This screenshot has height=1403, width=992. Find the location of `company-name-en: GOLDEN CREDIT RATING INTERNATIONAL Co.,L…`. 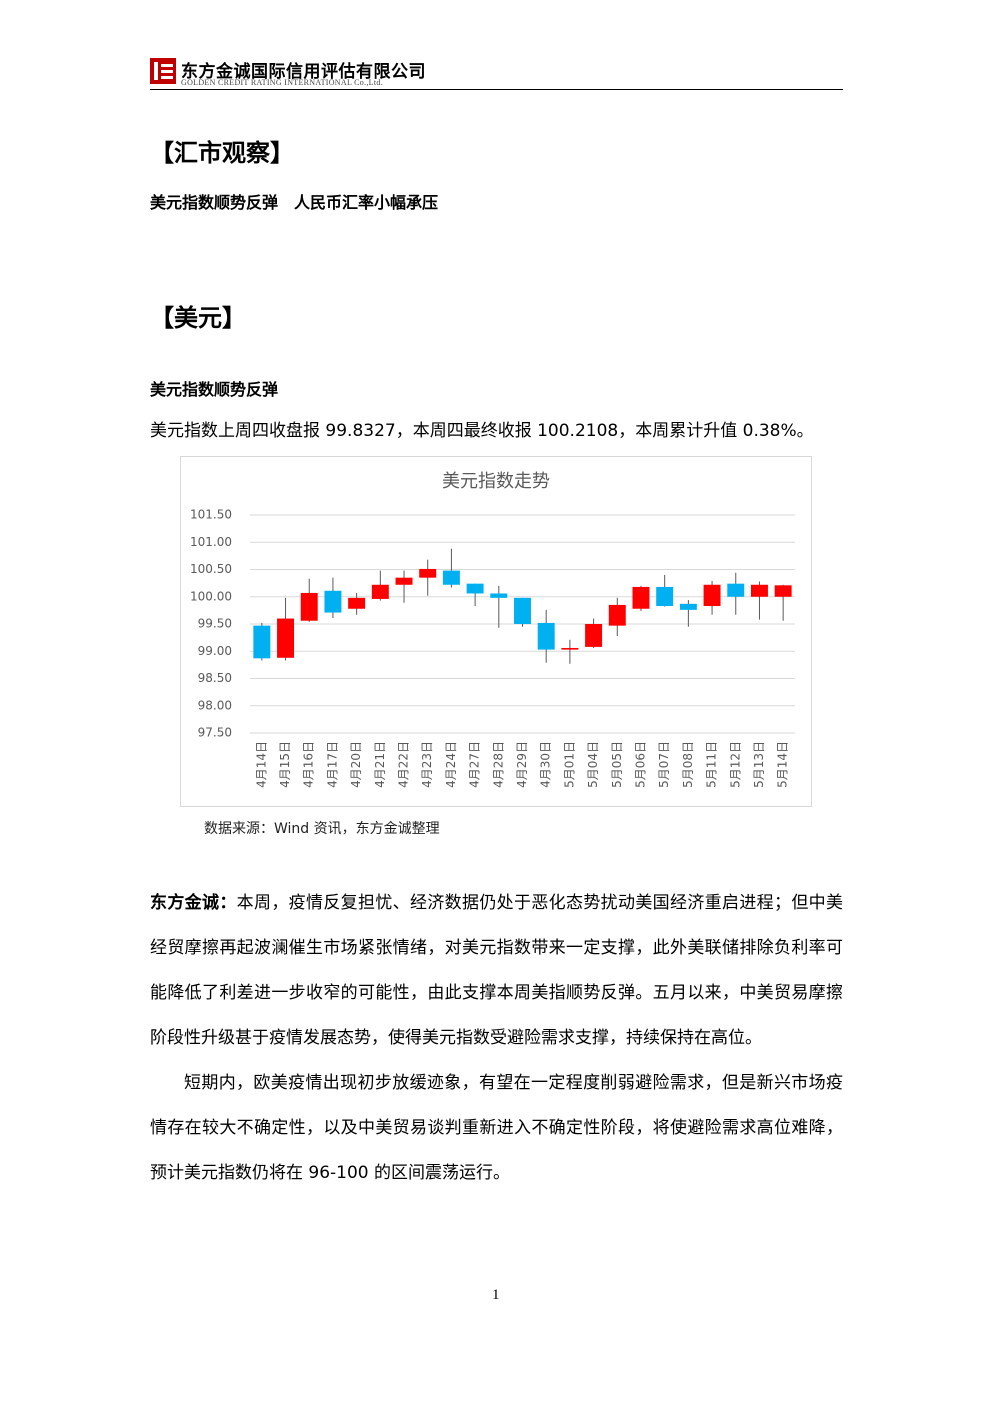

company-name-en: GOLDEN CREDIT RATING INTERNATIONAL Co.,L… is located at coordinates (282, 82).